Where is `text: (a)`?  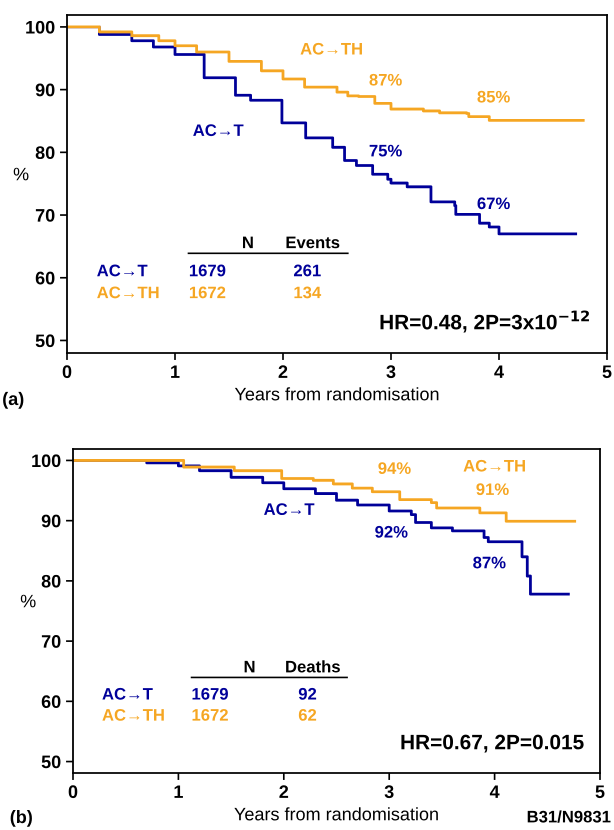
text: (a) is located at coordinates (13, 400).